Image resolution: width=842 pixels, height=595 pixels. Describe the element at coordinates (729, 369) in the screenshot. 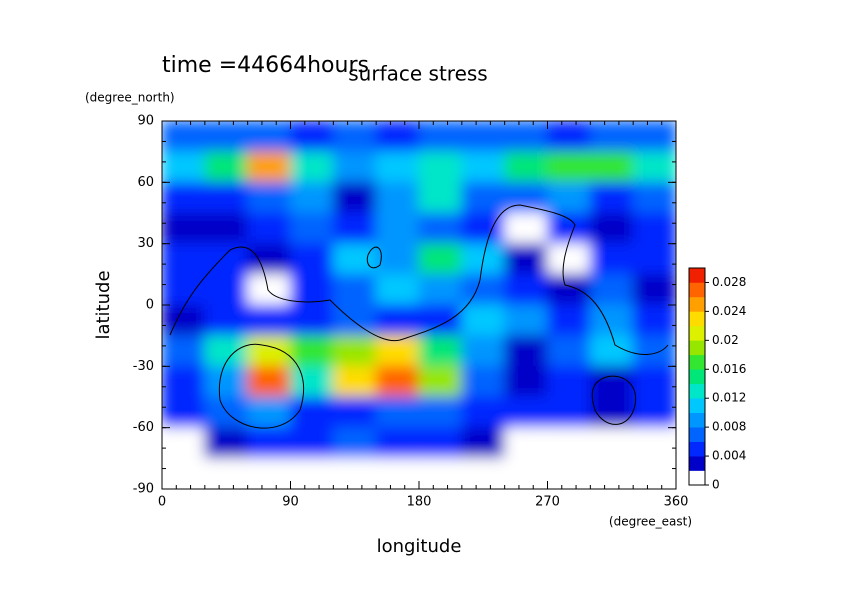

I see `colorbar-tick-label: 0.016` at that location.